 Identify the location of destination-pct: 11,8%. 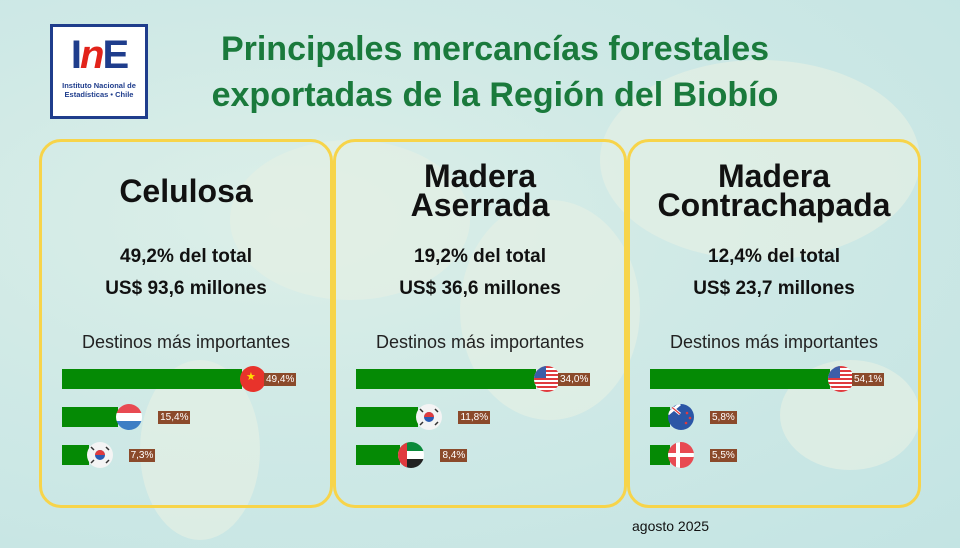
(474, 417).